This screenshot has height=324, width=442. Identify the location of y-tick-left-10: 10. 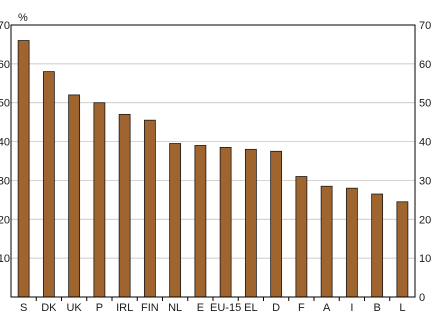
(5, 259).